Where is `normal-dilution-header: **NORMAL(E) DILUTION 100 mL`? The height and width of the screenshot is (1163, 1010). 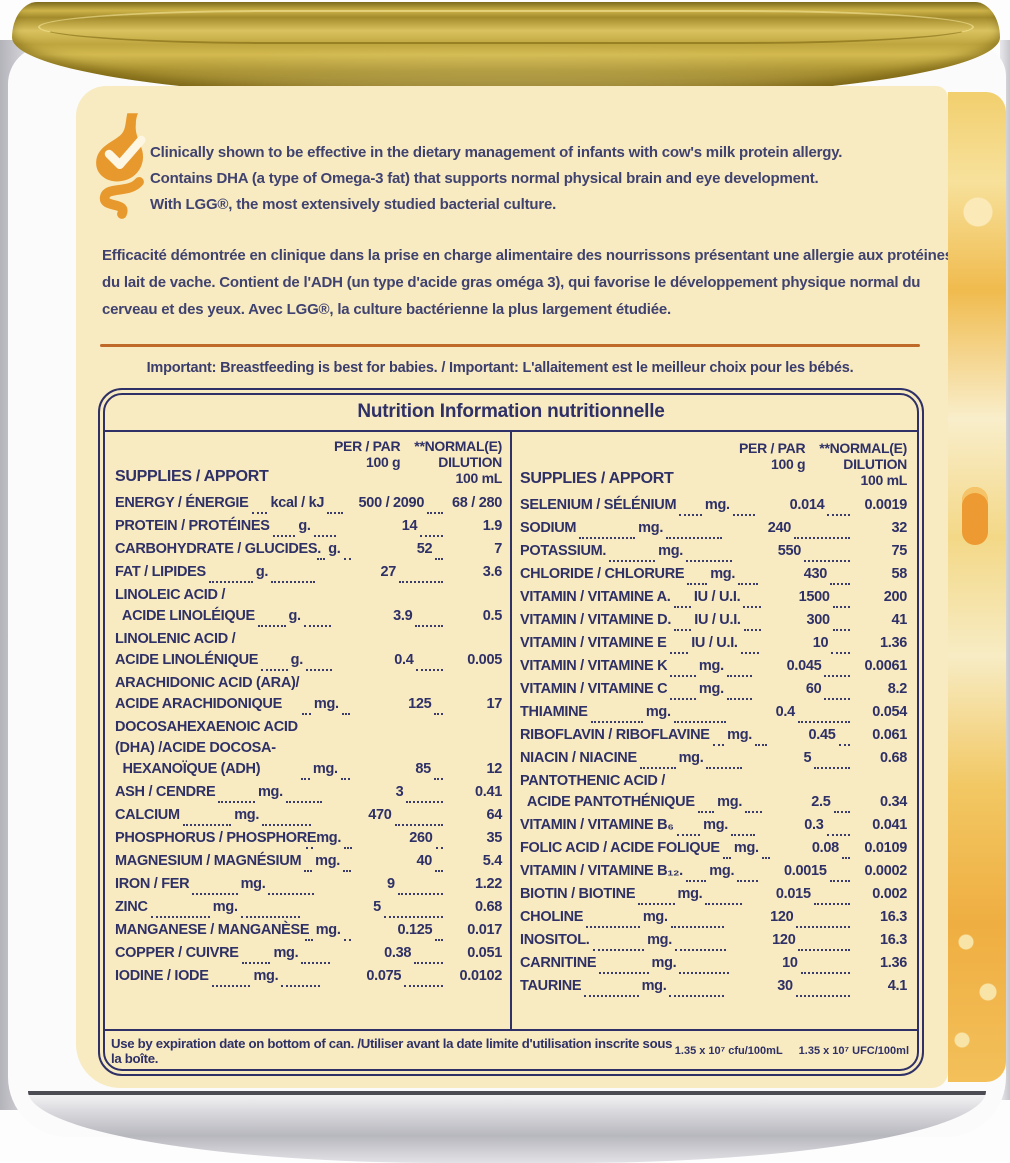 normal-dilution-header: **NORMAL(E) DILUTION 100 mL is located at coordinates (458, 462).